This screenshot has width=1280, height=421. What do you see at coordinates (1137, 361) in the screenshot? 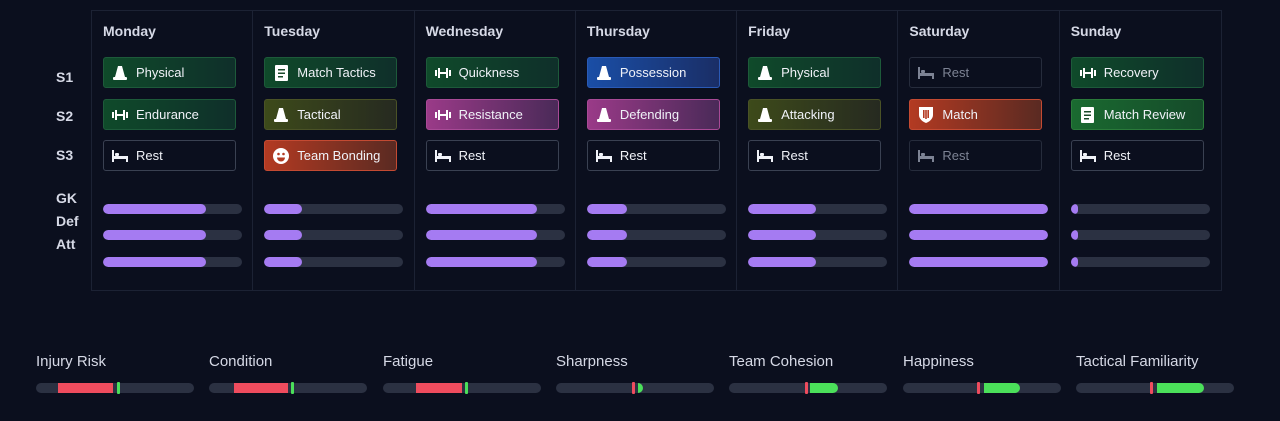
I see `stat-label: Tactical Familiarity` at bounding box center [1137, 361].